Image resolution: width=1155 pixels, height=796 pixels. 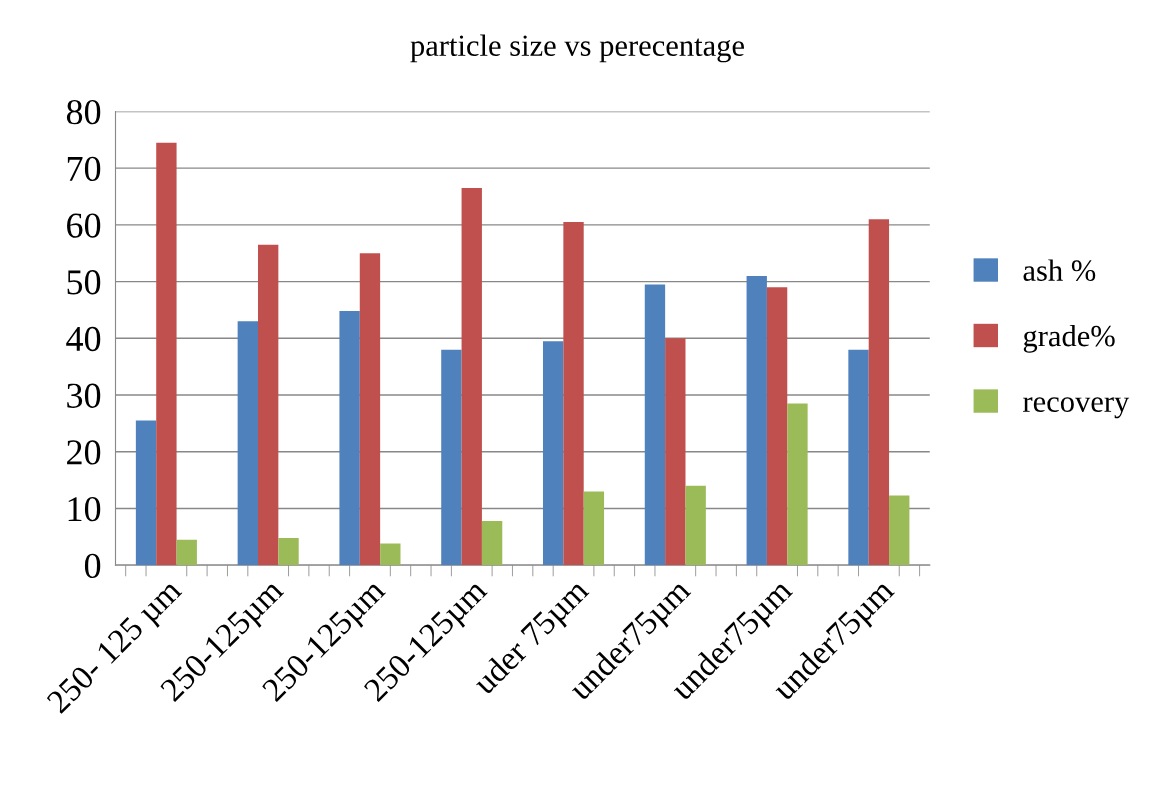 What do you see at coordinates (1069, 338) in the screenshot?
I see `legend-label: grade%` at bounding box center [1069, 338].